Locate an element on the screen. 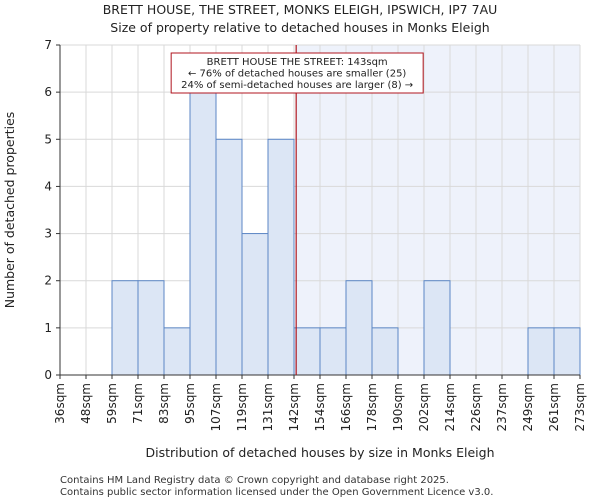 Image resolution: width=600 pixels, height=500 pixels. x-tick-label: 142sqm is located at coordinates (294, 407).